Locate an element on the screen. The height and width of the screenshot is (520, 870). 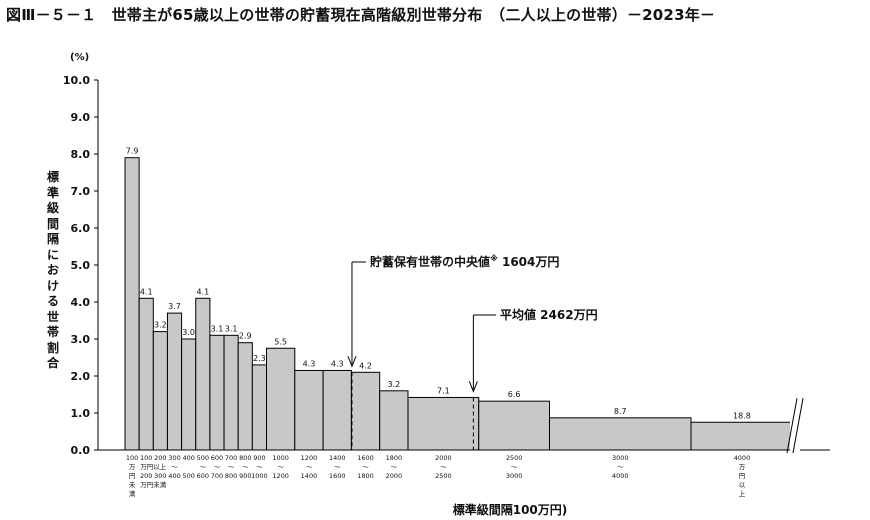
x-tick-label: 以 is located at coordinates (742, 485).